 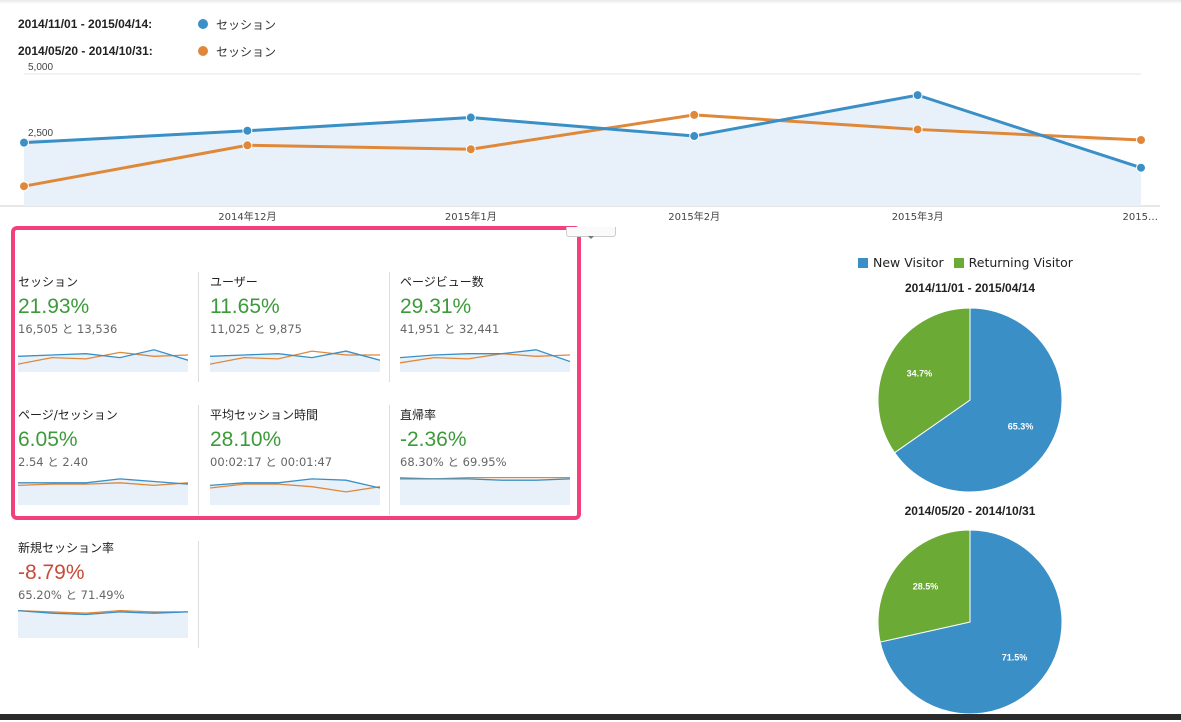 I want to click on pie-chart-1: 65.3% 34.7%, so click(x=970, y=400).